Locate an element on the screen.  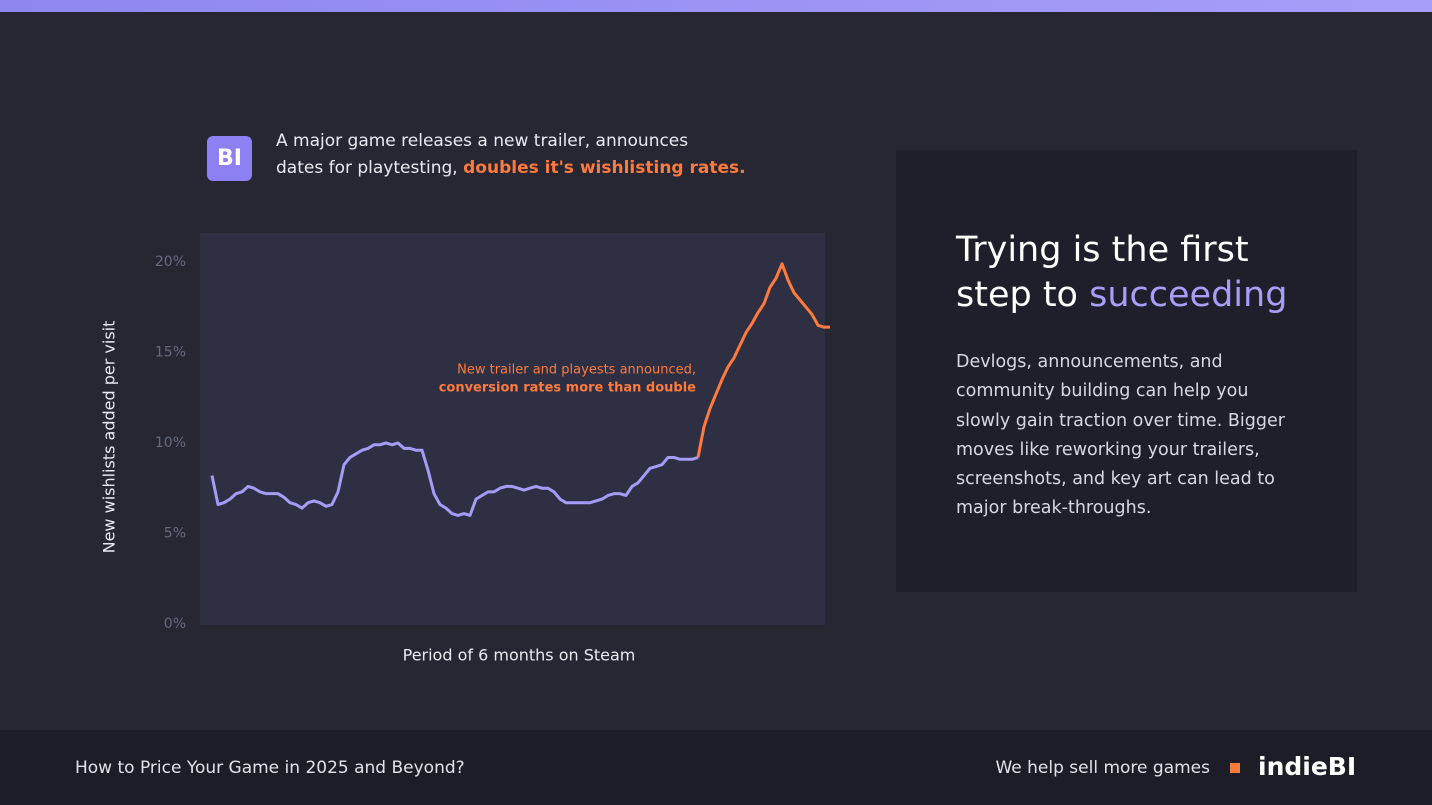
y-axis-label: New wishlists added per visit is located at coordinates (109, 437).